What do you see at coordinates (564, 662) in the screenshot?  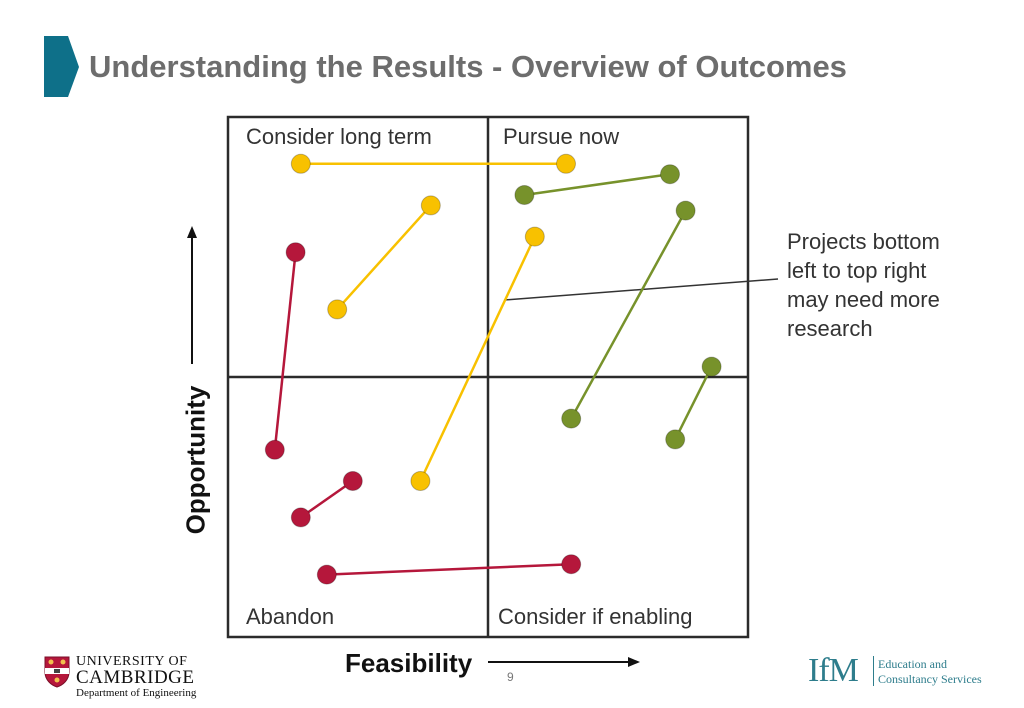 I see `x-axis-arrow` at bounding box center [564, 662].